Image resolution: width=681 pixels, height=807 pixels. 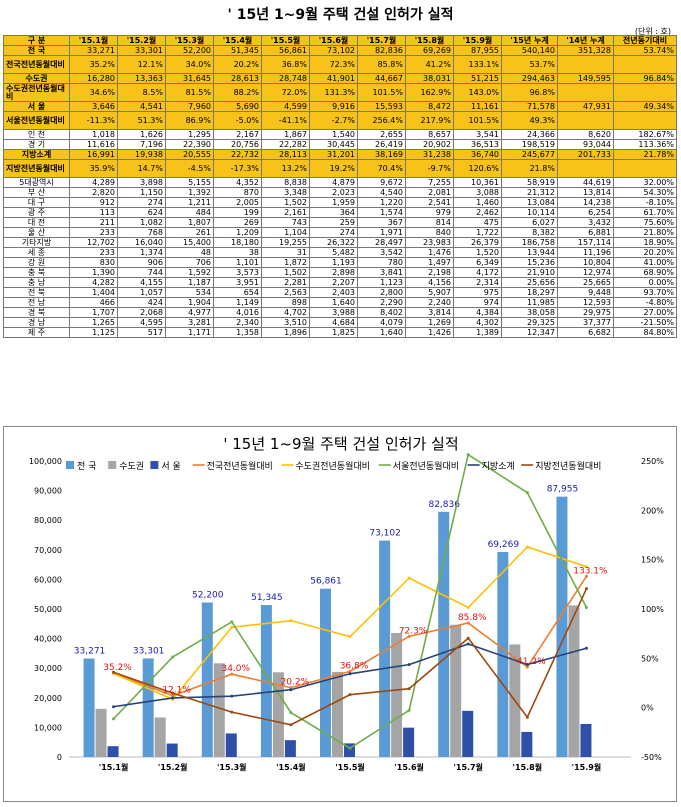 What do you see at coordinates (93, 322) in the screenshot?
I see `table-cell: 1,265` at bounding box center [93, 322].